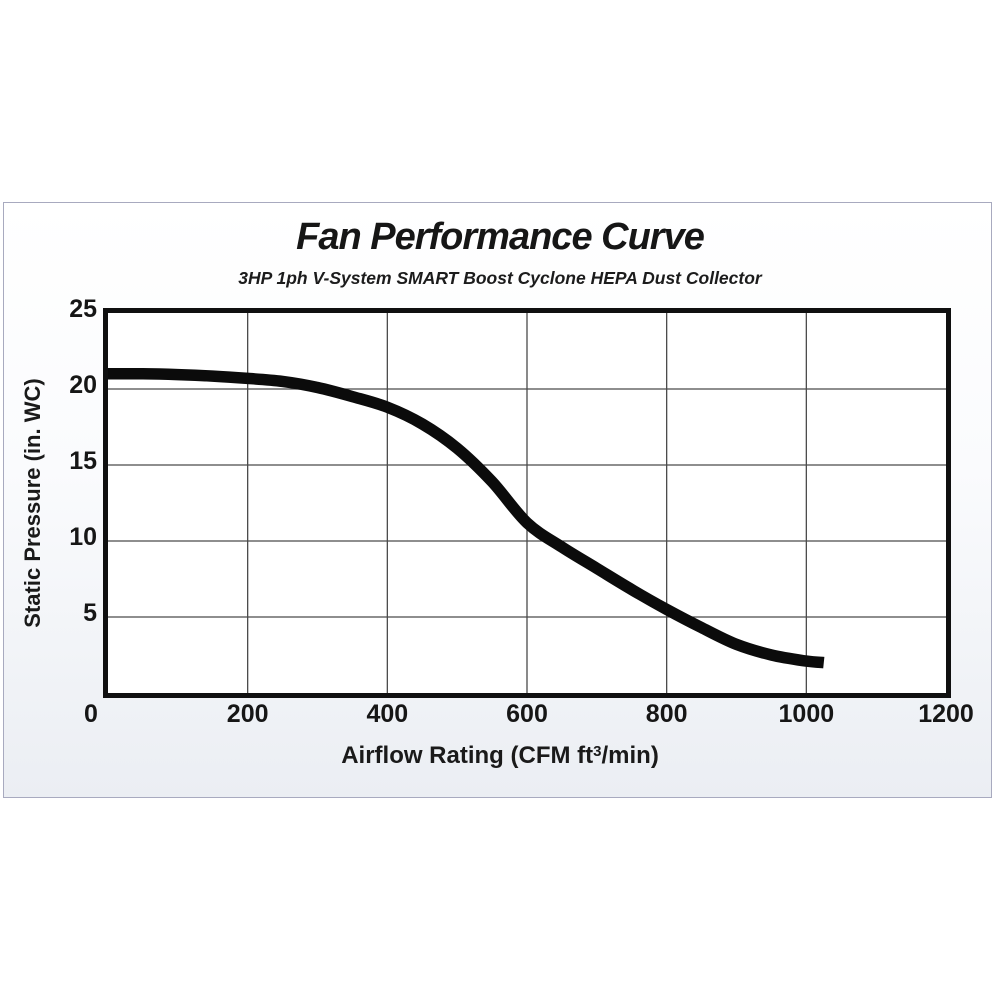  Describe the element at coordinates (806, 714) in the screenshot. I see `x-tick-label: 1000` at that location.